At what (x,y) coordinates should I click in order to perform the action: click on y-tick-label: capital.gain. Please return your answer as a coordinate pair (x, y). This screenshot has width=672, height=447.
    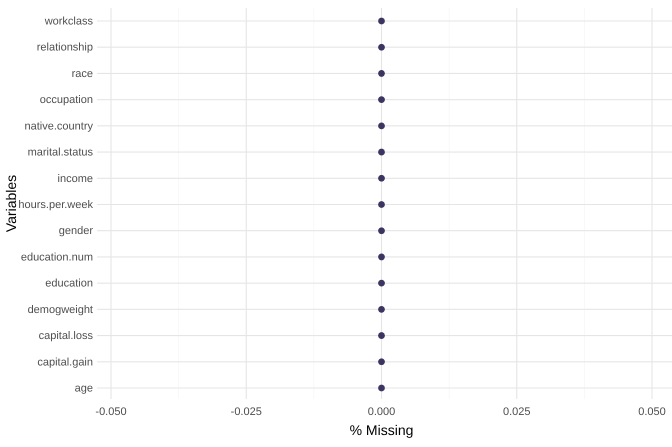
    Looking at the image, I should click on (65, 362).